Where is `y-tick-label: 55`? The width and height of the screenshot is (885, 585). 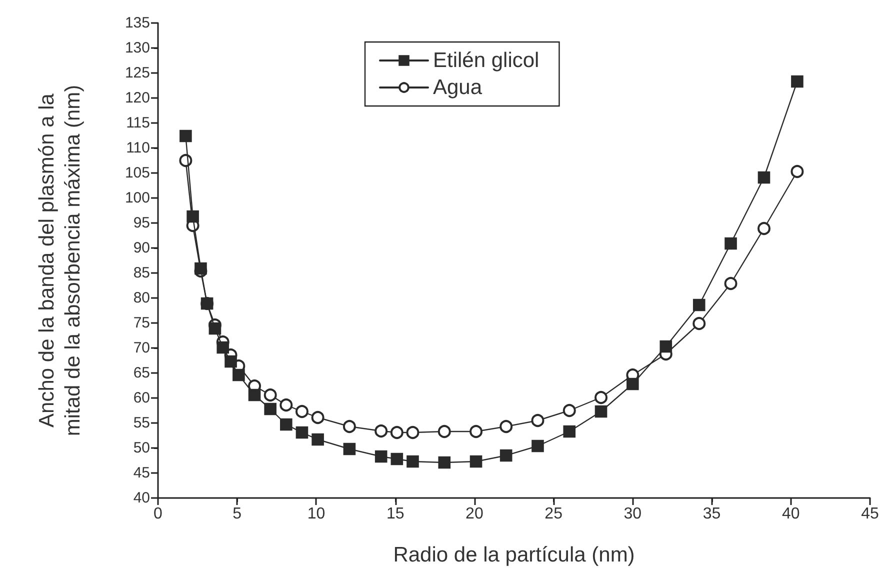 y-tick-label: 55 is located at coordinates (141, 423).